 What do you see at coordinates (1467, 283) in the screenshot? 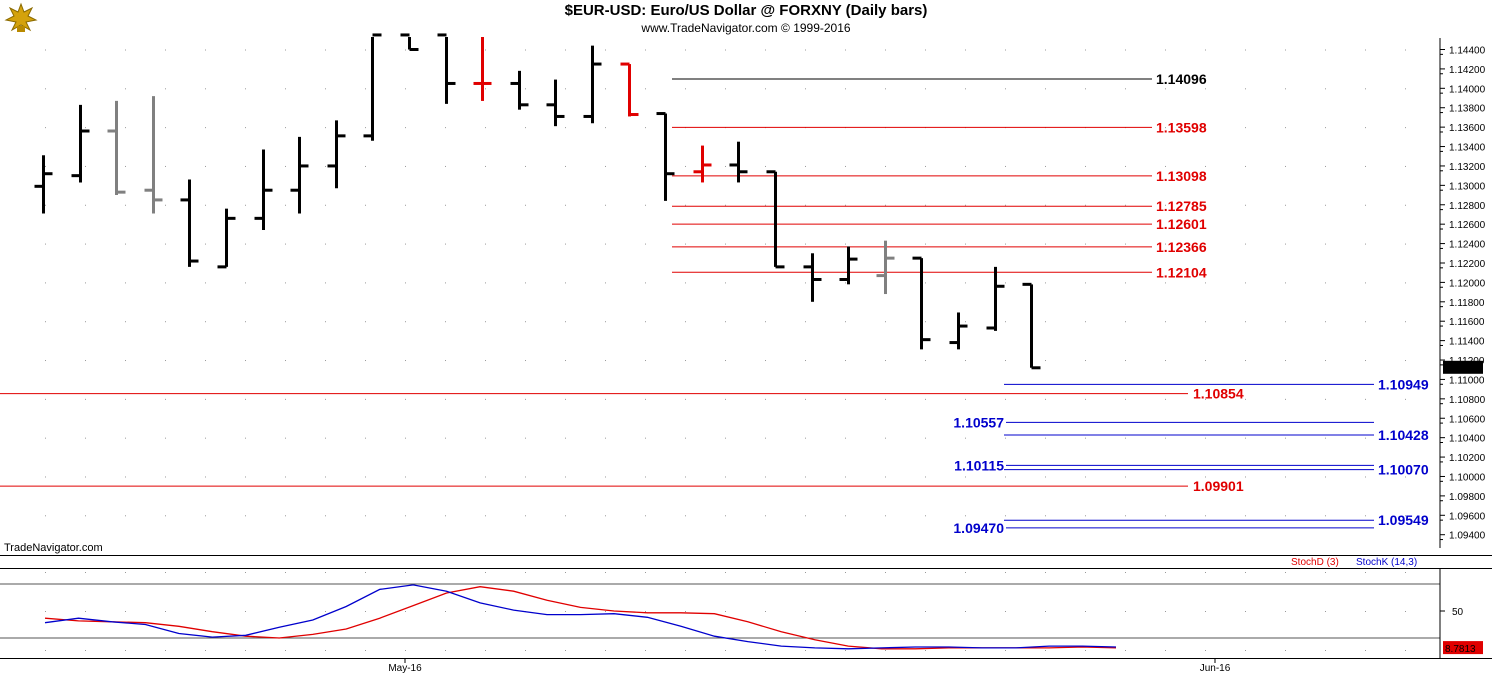
I see `axis-tick-label: 1.12000` at bounding box center [1467, 283].